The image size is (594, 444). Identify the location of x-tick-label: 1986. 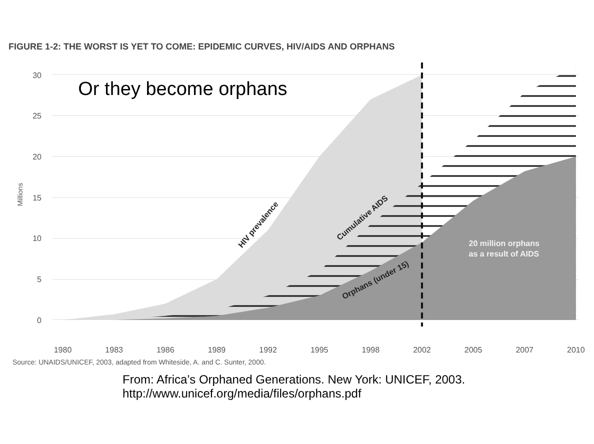
(165, 350).